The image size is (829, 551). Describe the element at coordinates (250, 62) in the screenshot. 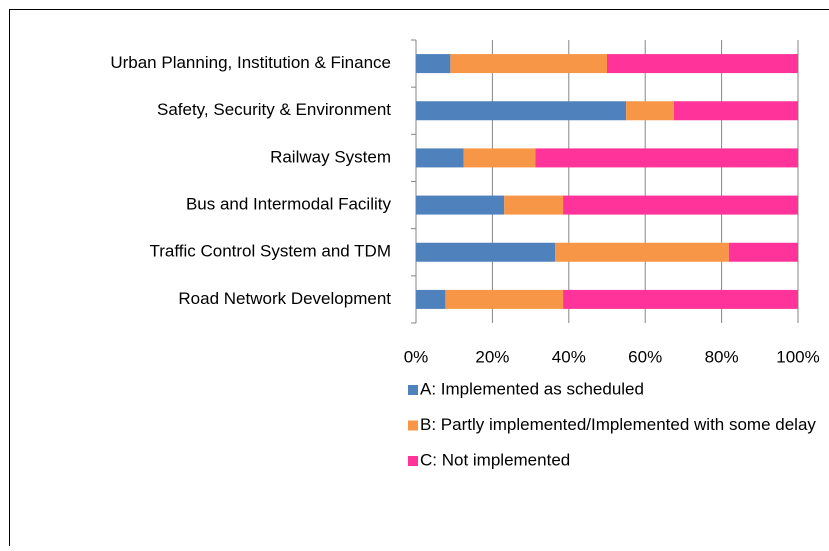

I see `y-tick-label: Urban Planning, Institution & Finance` at that location.